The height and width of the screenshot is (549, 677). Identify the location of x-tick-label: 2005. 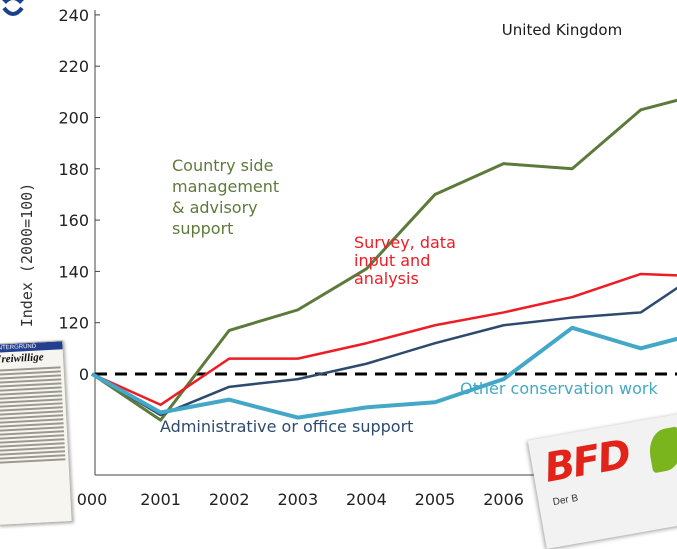
(435, 499).